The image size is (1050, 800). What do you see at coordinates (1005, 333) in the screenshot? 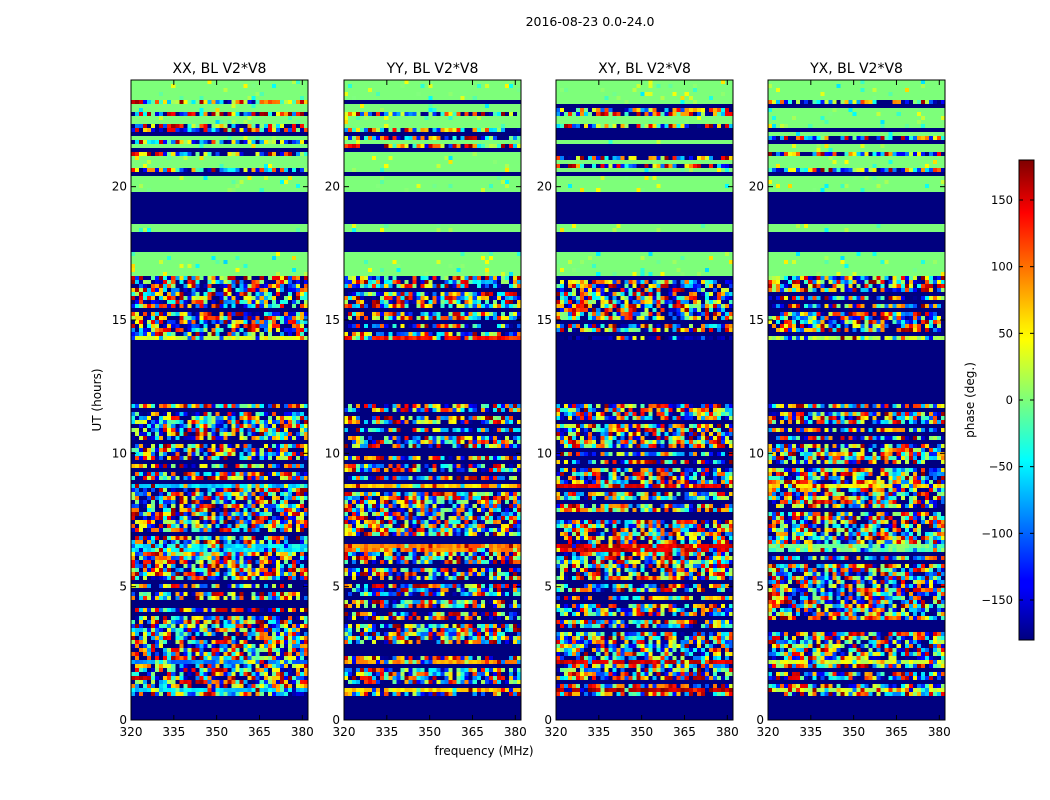
I see `colorbar-tick-label: 50` at bounding box center [1005, 333].